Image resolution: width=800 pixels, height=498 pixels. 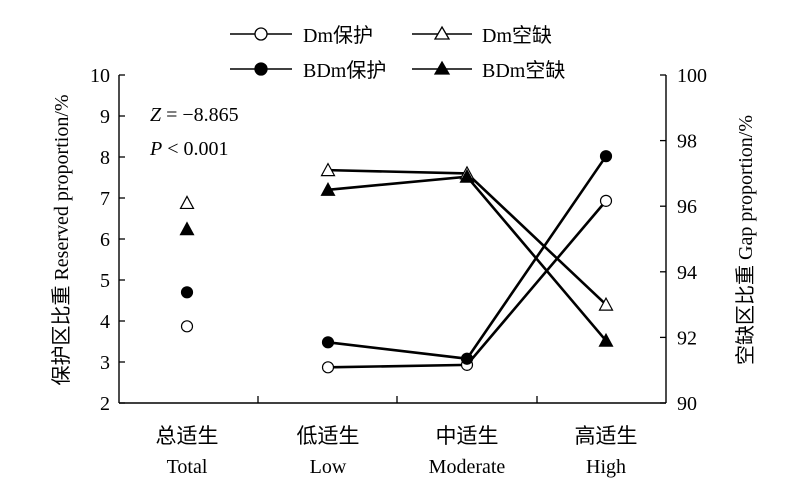 What do you see at coordinates (105, 158) in the screenshot?
I see `y-tick-label-left: 8` at bounding box center [105, 158].